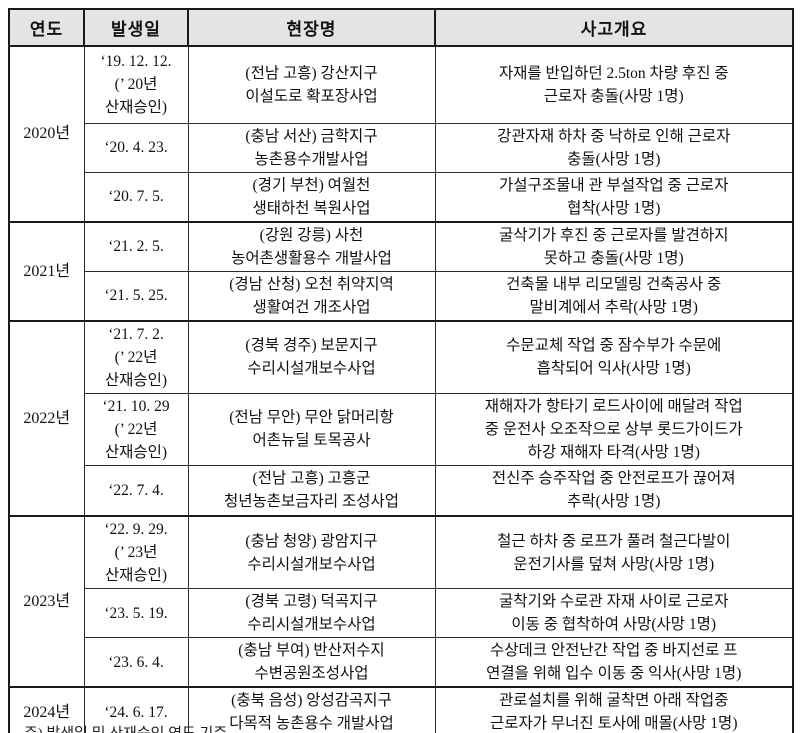 This screenshot has height=733, width=800. Describe the element at coordinates (311, 356) in the screenshot. I see `site-cell: (경북 경주) 보문지구 수리시설개보수사업` at that location.